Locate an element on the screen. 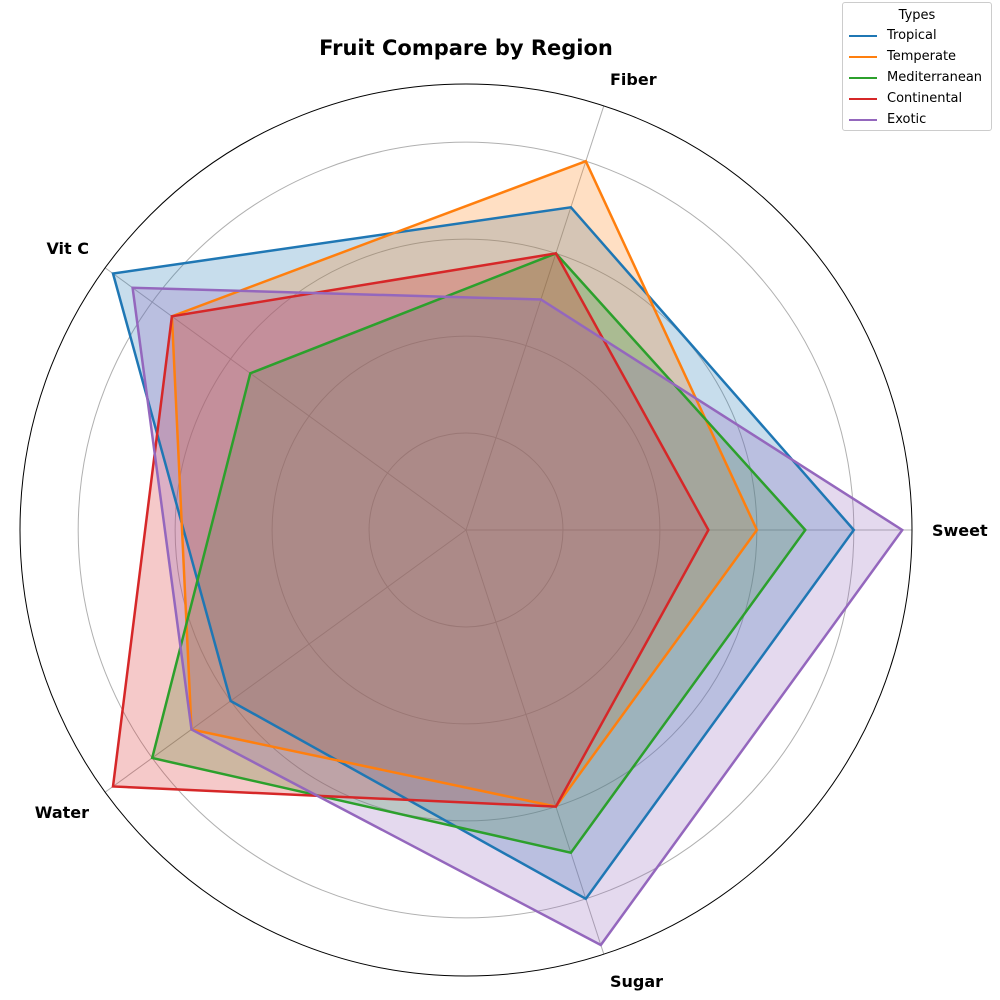  legend-label: Exotic is located at coordinates (907, 119).